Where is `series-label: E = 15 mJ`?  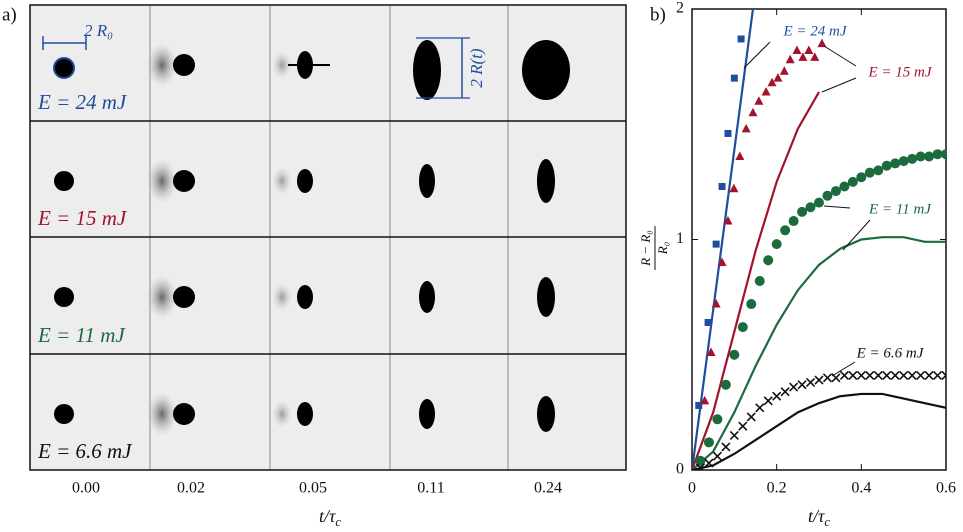
series-label: E = 15 mJ is located at coordinates (899, 72).